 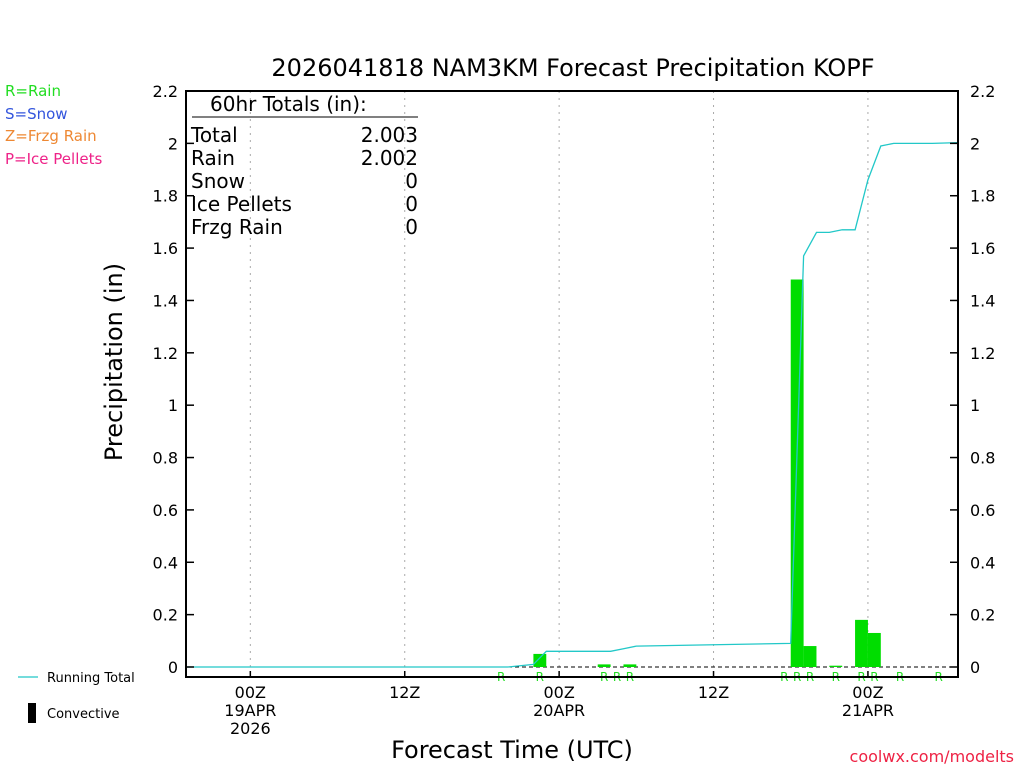 What do you see at coordinates (982, 615) in the screenshot?
I see `y-tick-label-right: 0.2` at bounding box center [982, 615].